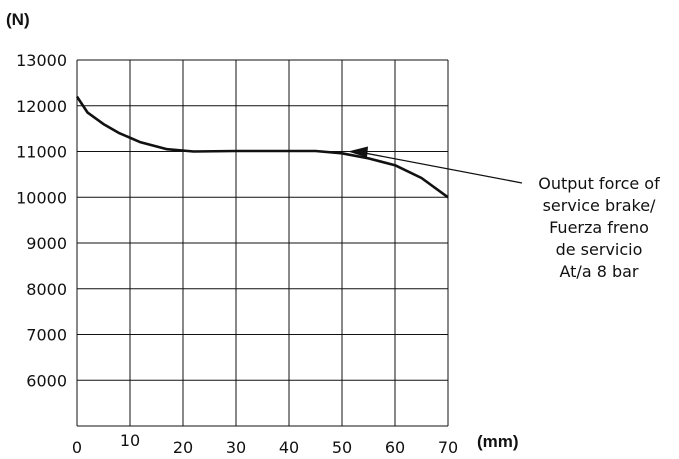 This screenshot has height=459, width=679. What do you see at coordinates (358, 152) in the screenshot?
I see `annotation-arrowhead` at bounding box center [358, 152].